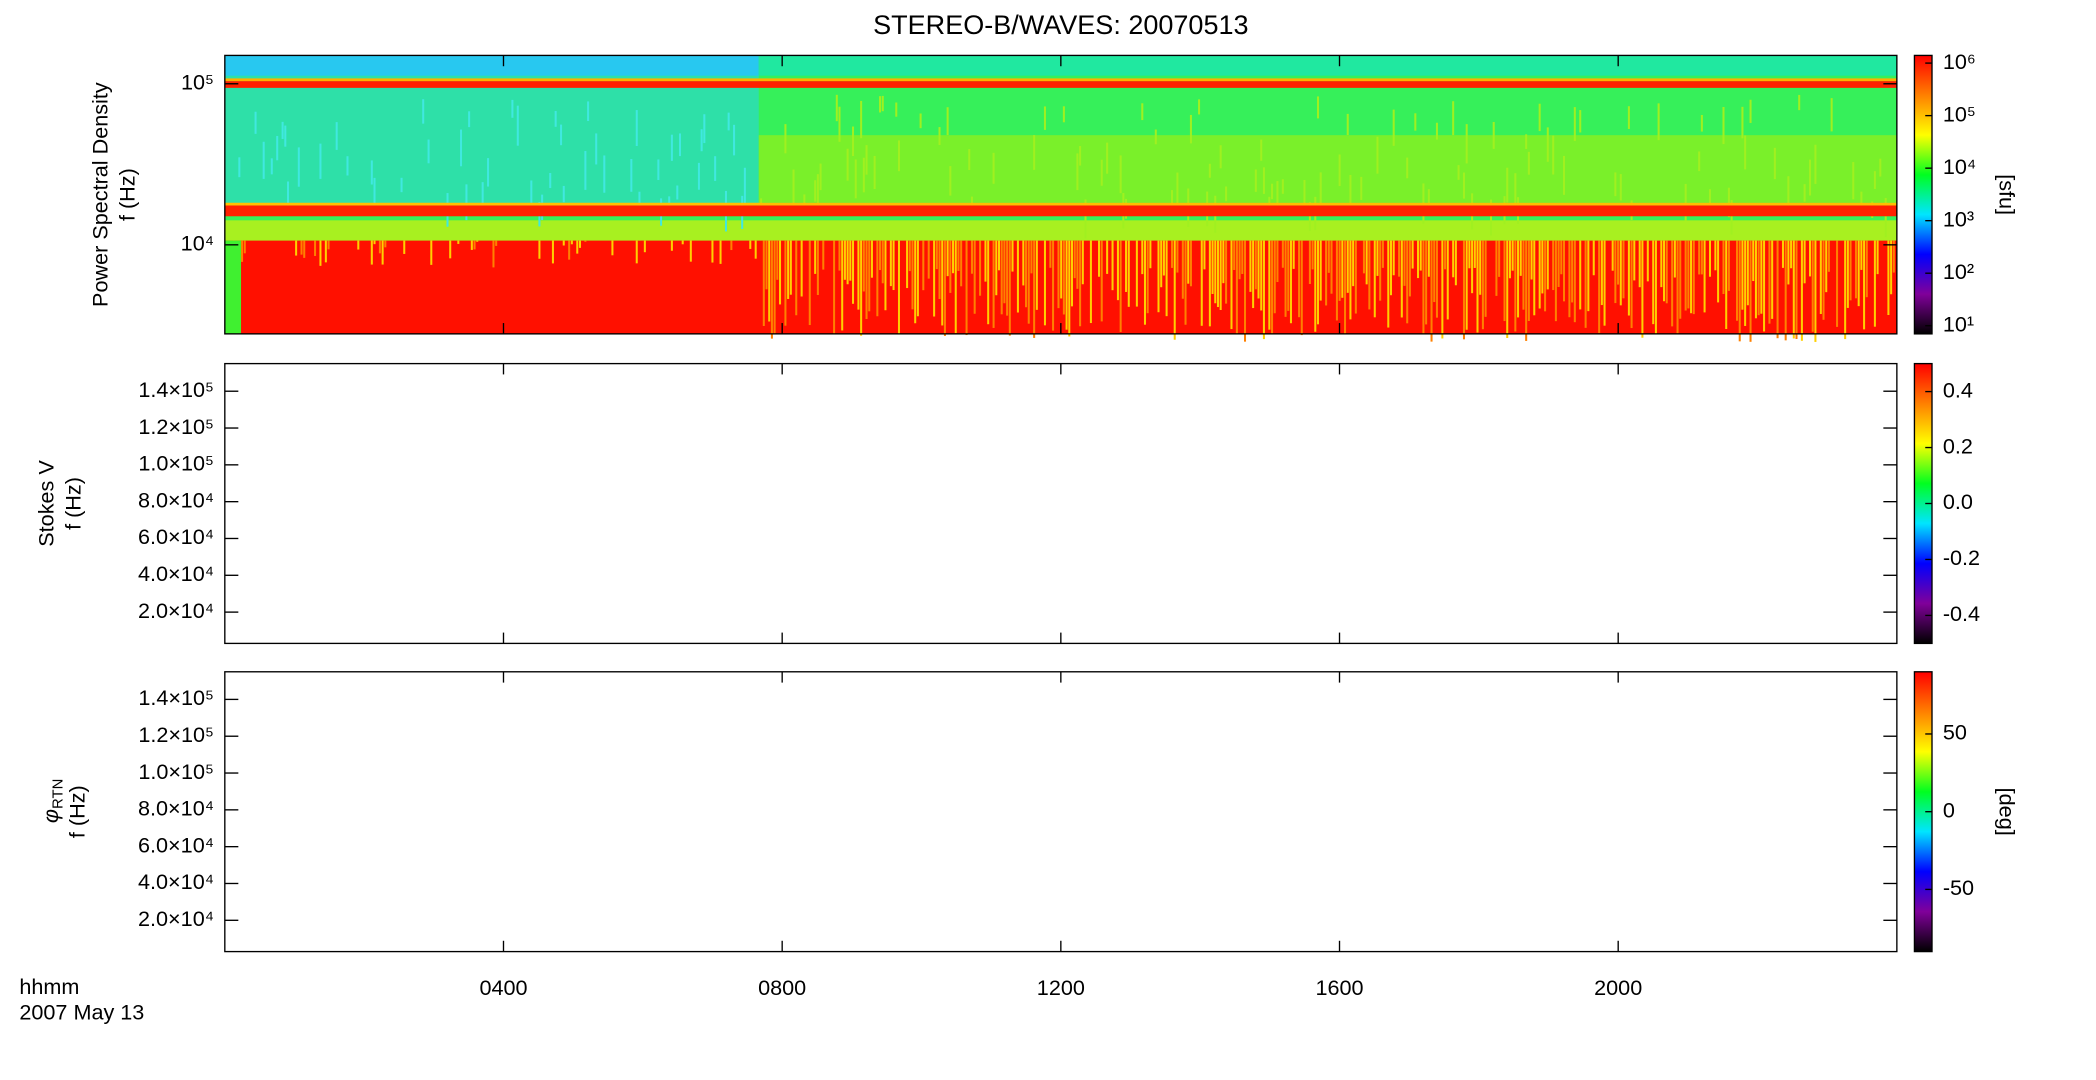 The image size is (2096, 1080). I want to click on x-tick-label: 2000, so click(1618, 987).